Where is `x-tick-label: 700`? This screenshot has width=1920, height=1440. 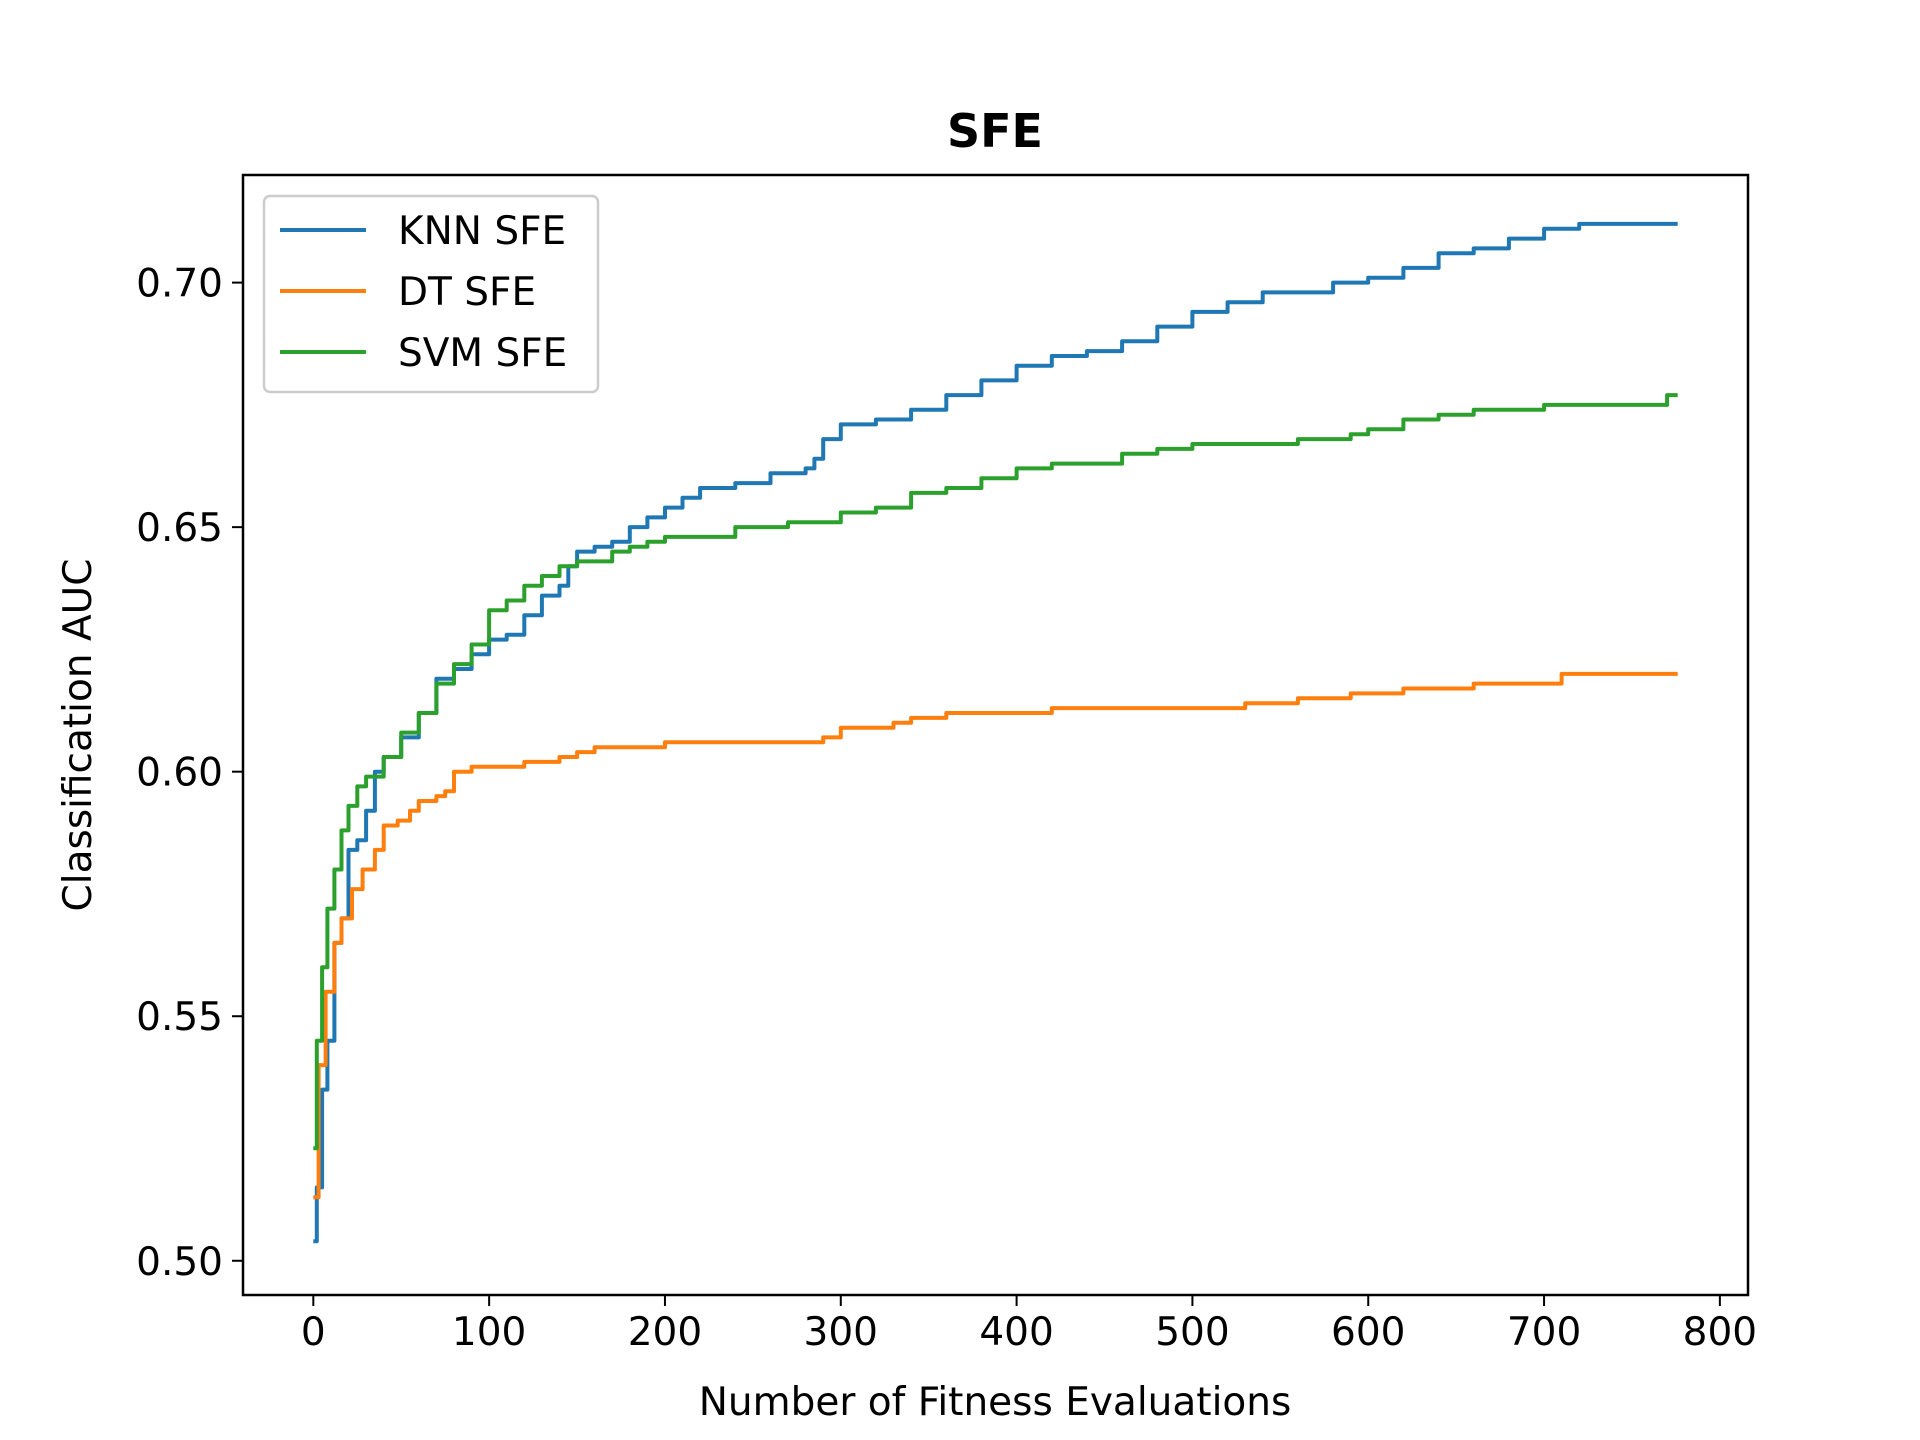
x-tick-label: 700 is located at coordinates (1544, 1332).